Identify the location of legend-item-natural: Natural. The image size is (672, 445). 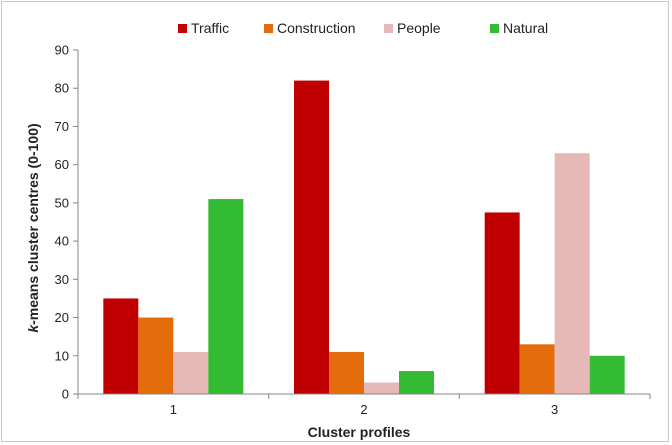
(519, 28).